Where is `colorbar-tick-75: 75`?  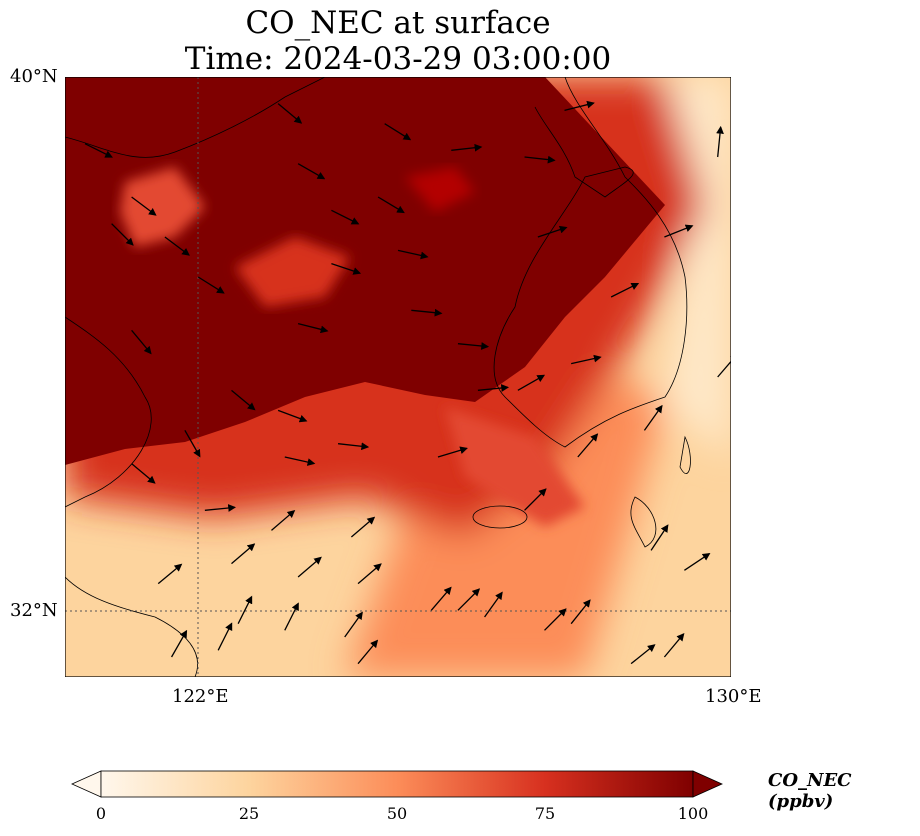
colorbar-tick-75: 75 is located at coordinates (545, 813).